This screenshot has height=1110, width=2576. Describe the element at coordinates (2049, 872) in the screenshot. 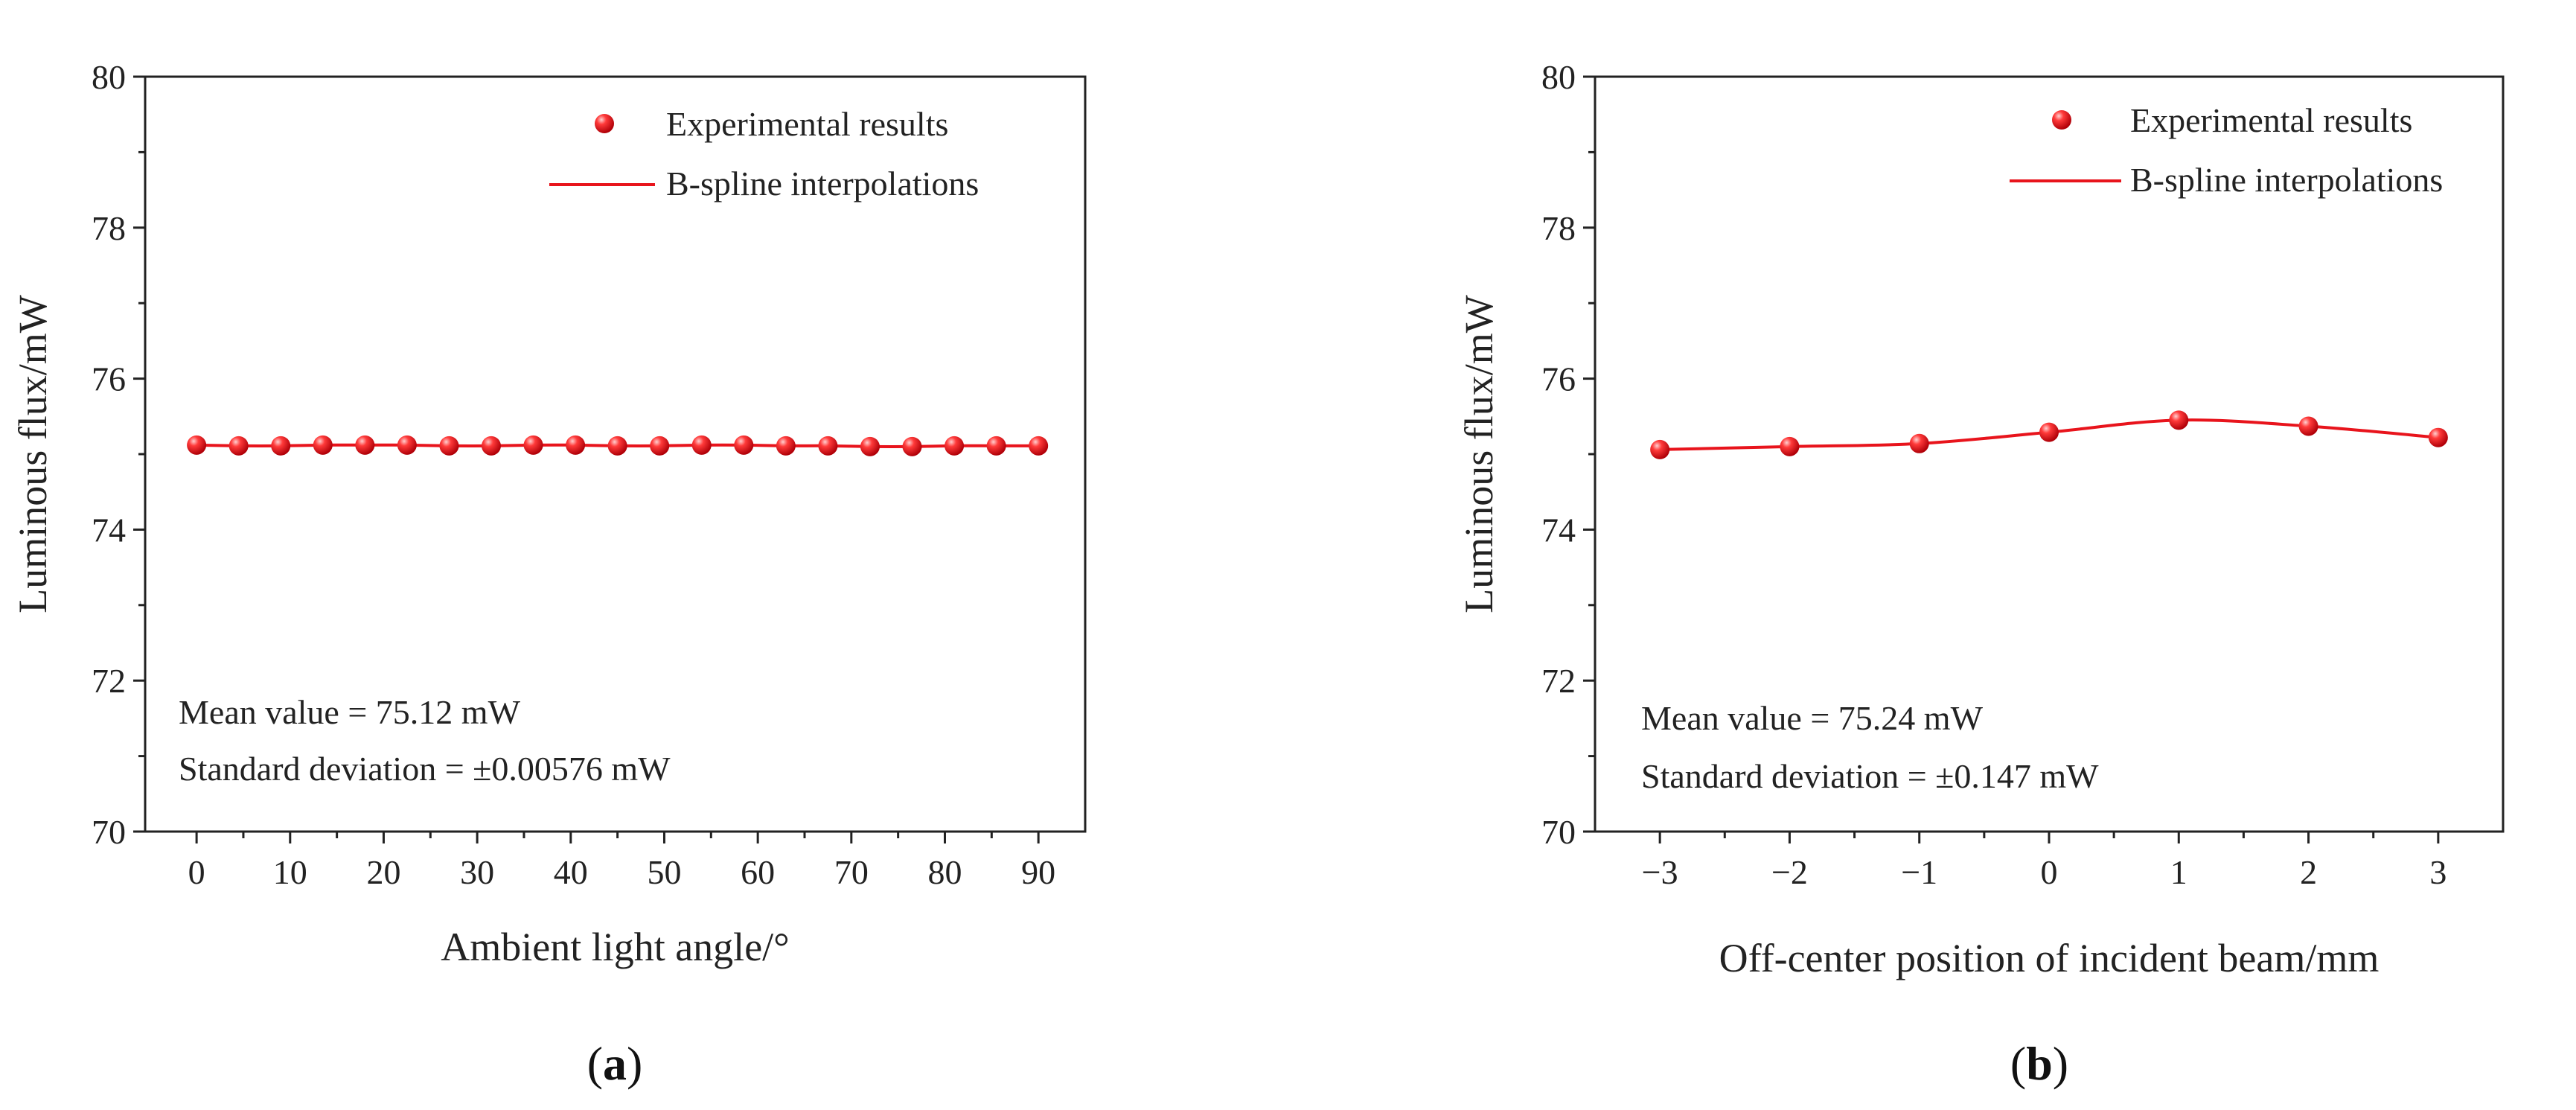

I see `panel-b-x-tick-label: 0` at that location.